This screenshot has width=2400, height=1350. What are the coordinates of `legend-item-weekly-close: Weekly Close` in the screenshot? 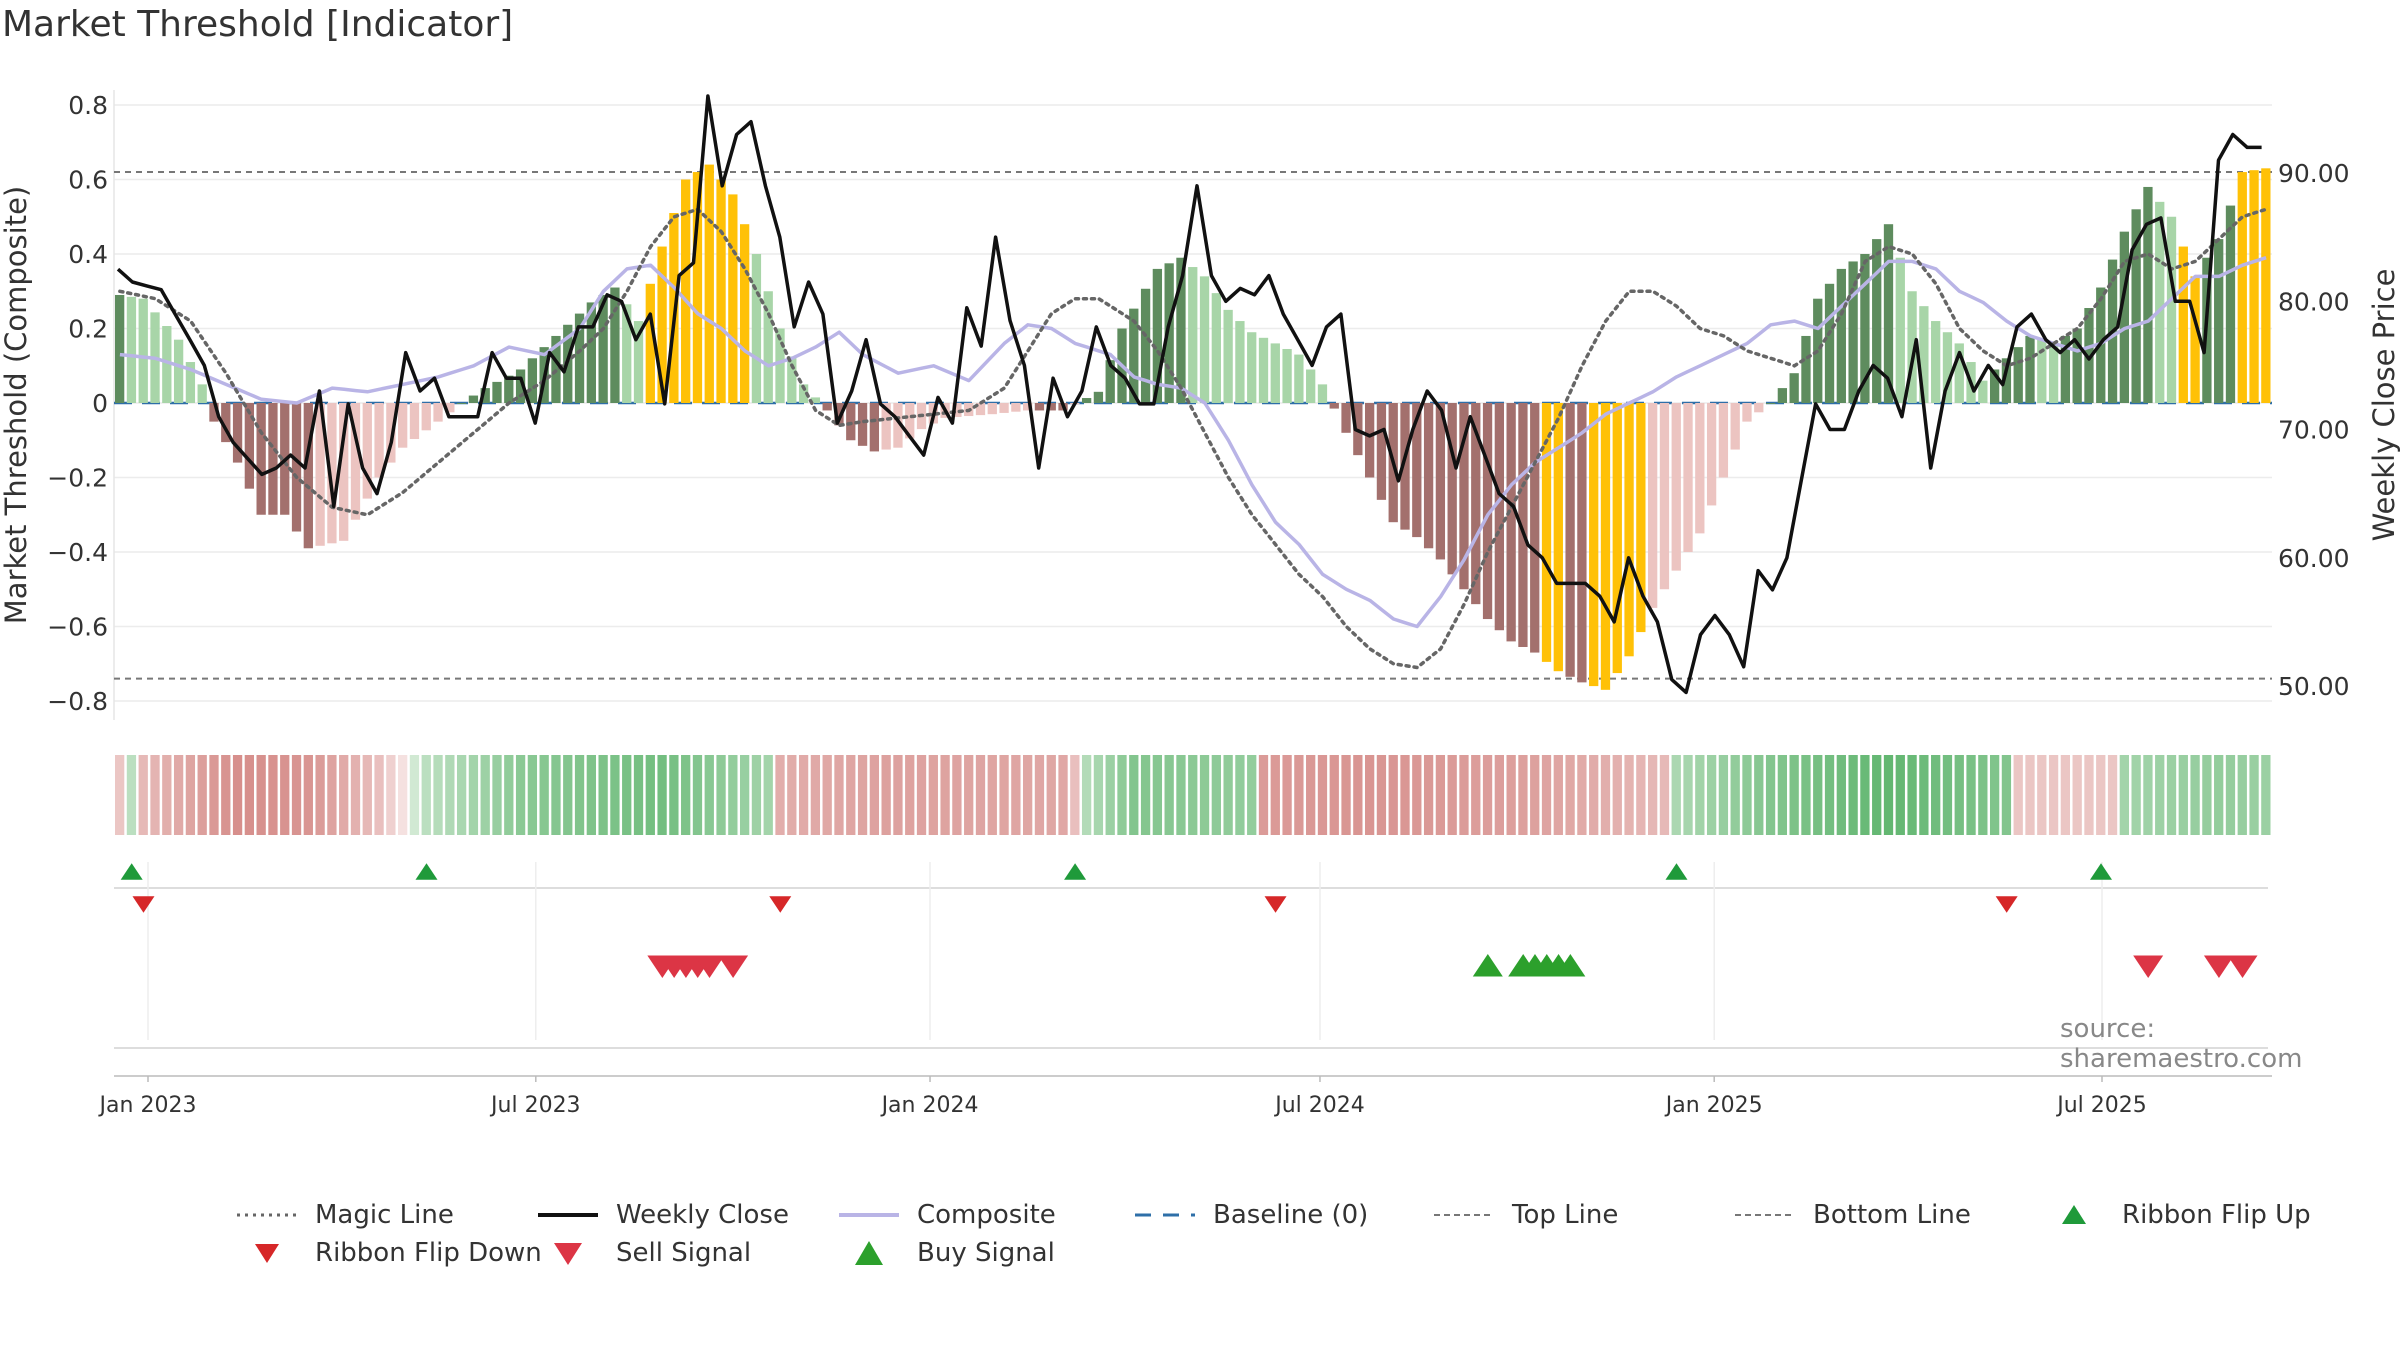 It's located at (662, 1215).